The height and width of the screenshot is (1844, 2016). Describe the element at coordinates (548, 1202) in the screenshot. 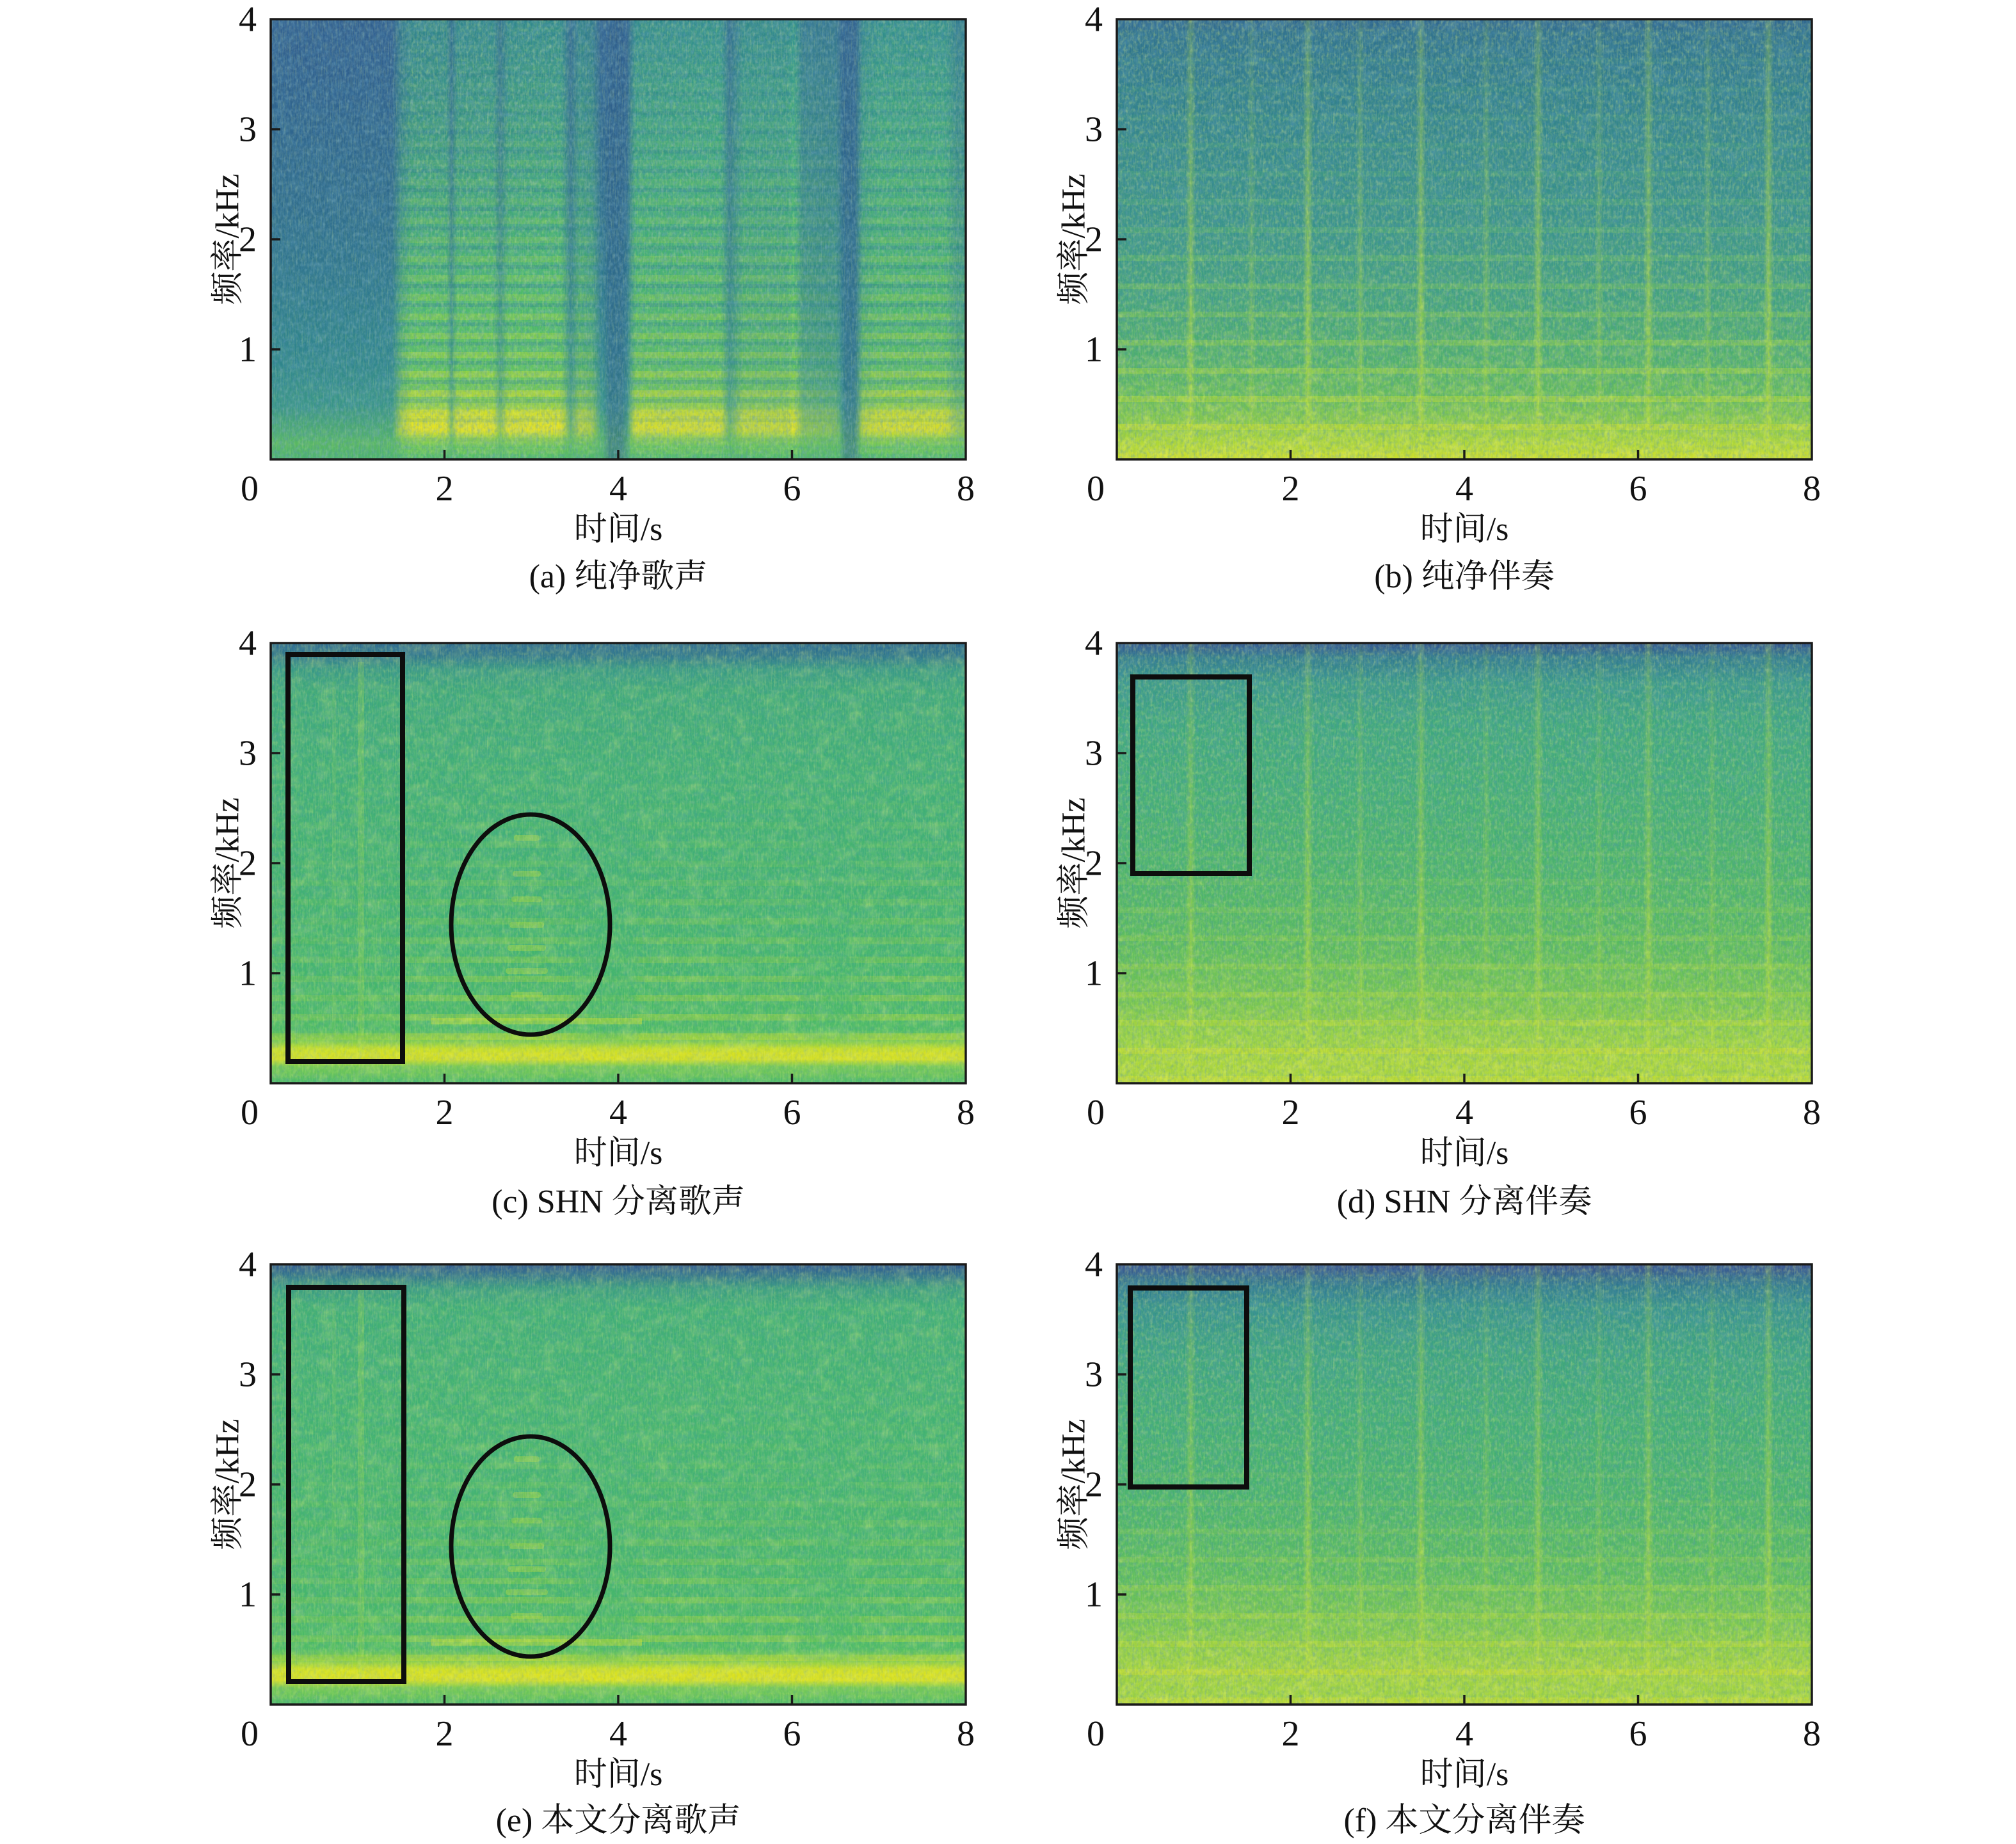

I see `svg-text: (c) SHN` at that location.